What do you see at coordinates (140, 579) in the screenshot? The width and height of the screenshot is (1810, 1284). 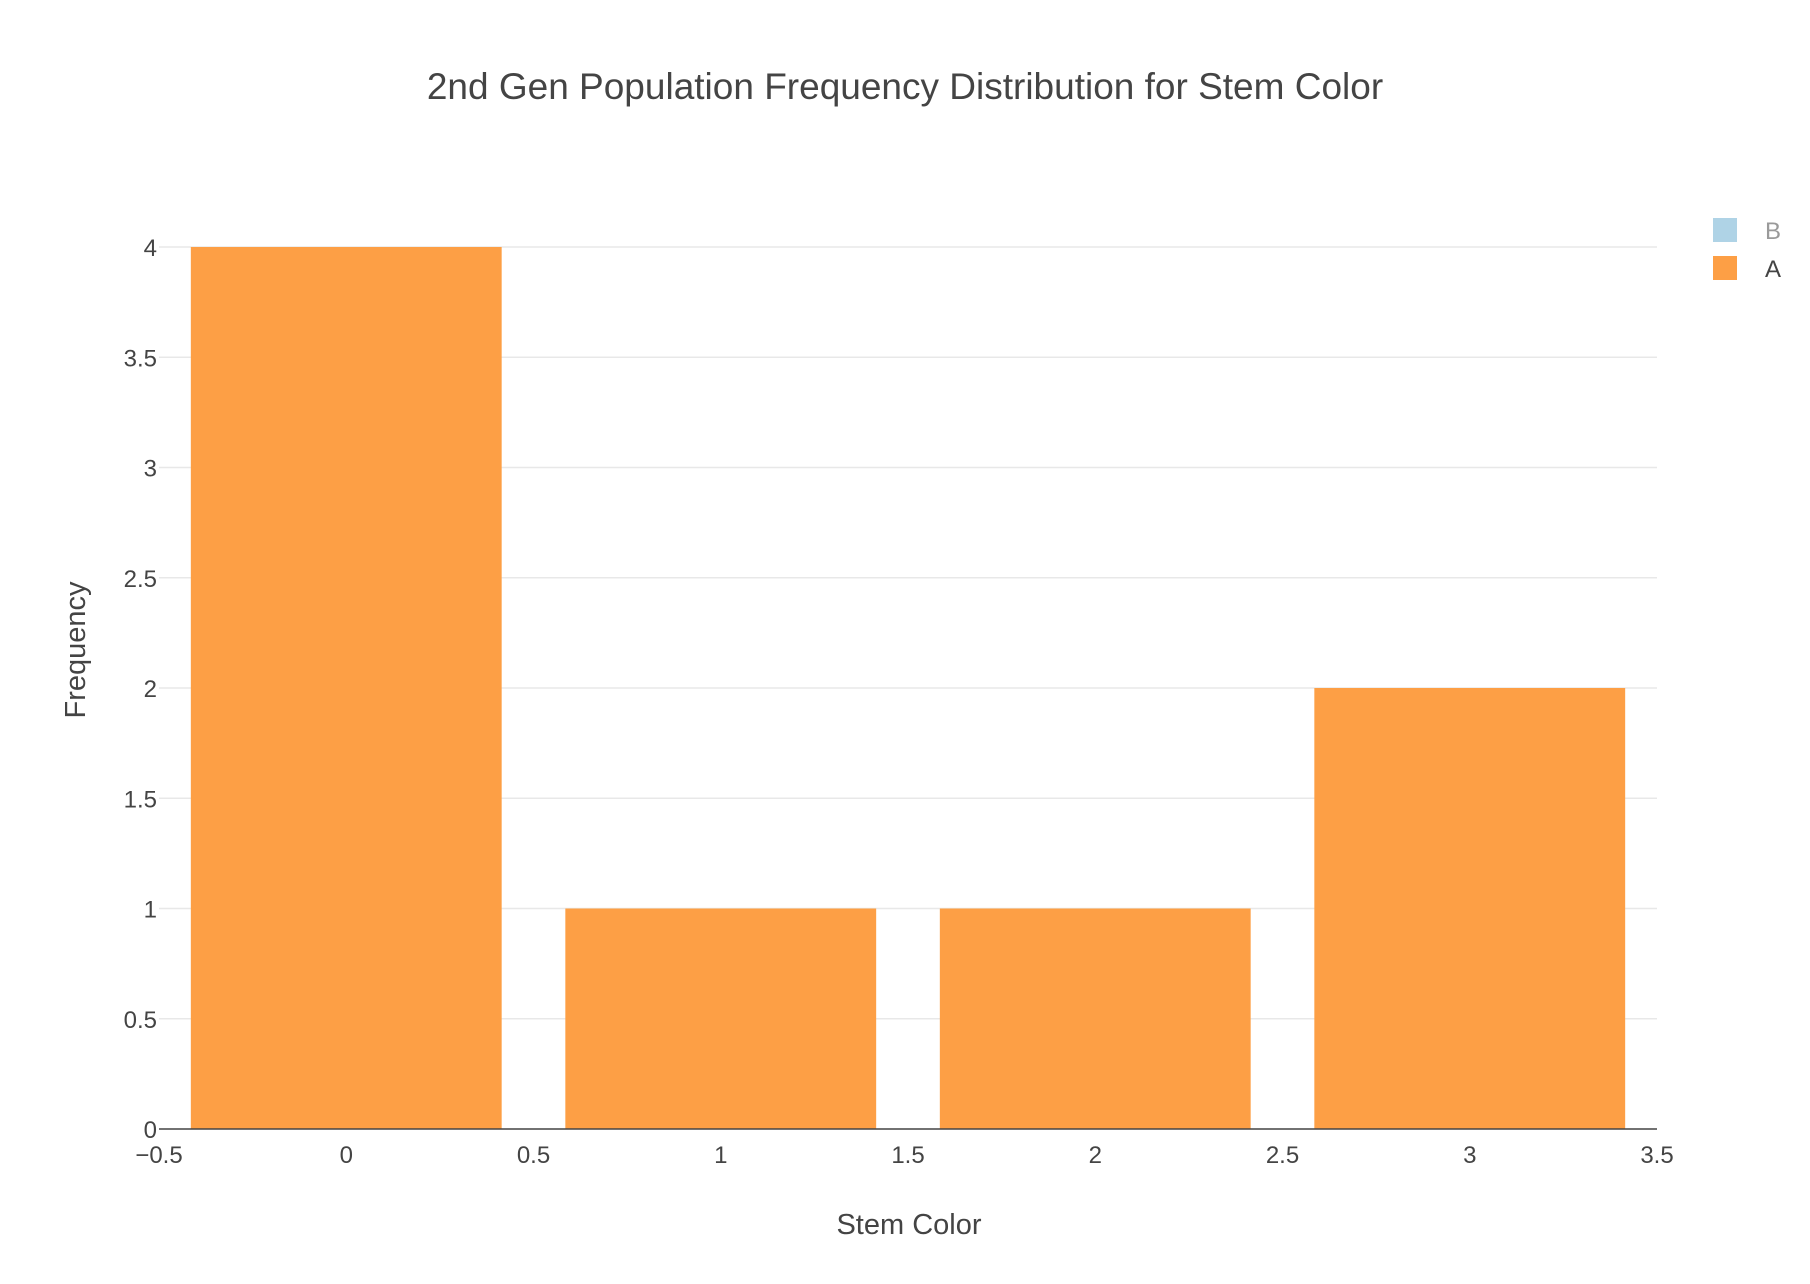 I see `y-tick-label: 2.5` at bounding box center [140, 579].